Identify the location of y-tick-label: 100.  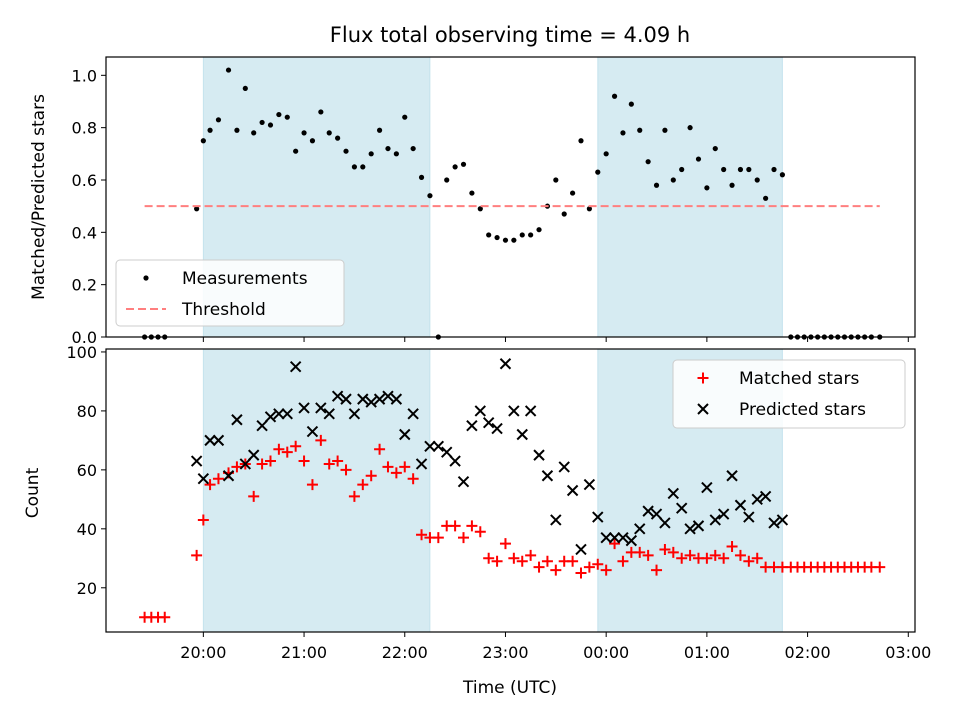
(81, 352).